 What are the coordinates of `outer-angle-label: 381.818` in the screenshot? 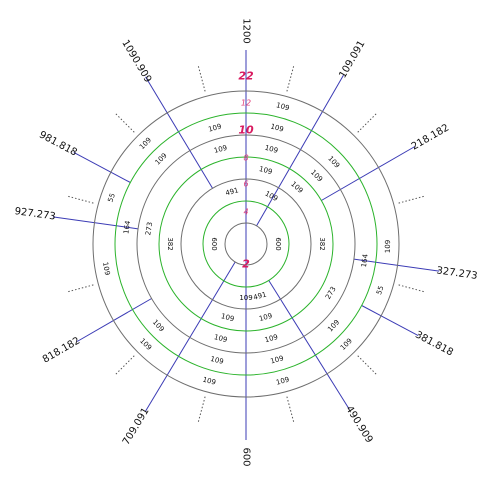 It's located at (434, 343).